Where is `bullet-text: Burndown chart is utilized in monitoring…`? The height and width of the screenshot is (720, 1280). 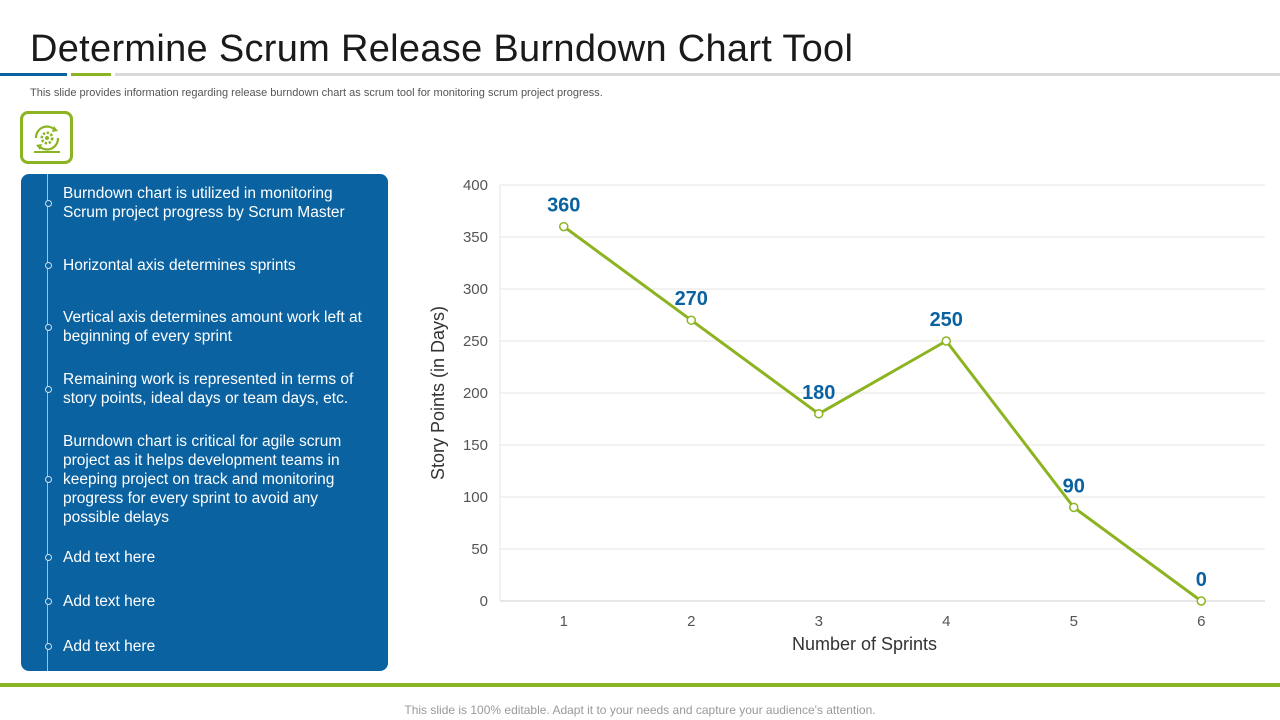 bullet-text: Burndown chart is utilized in monitoring… is located at coordinates (204, 203).